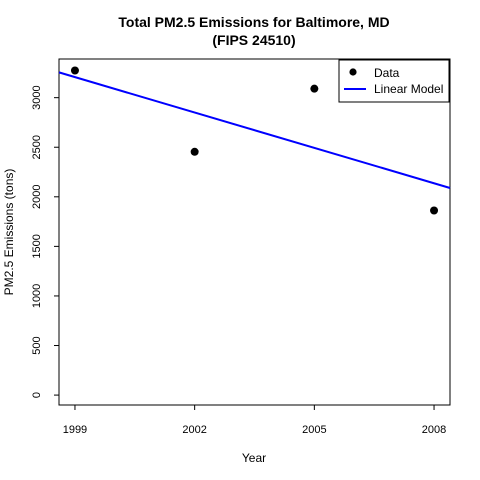  I want to click on legend-box, so click(394, 81).